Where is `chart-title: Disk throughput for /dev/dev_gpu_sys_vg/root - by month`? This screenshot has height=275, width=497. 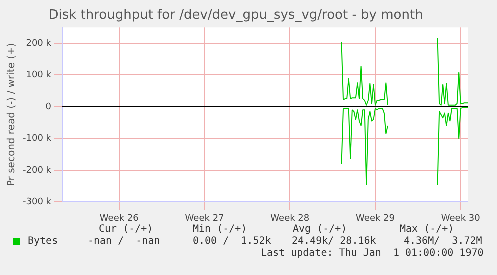
chart-title: Disk throughput for /dev/dev_gpu_sys_vg/root - by month is located at coordinates (236, 16).